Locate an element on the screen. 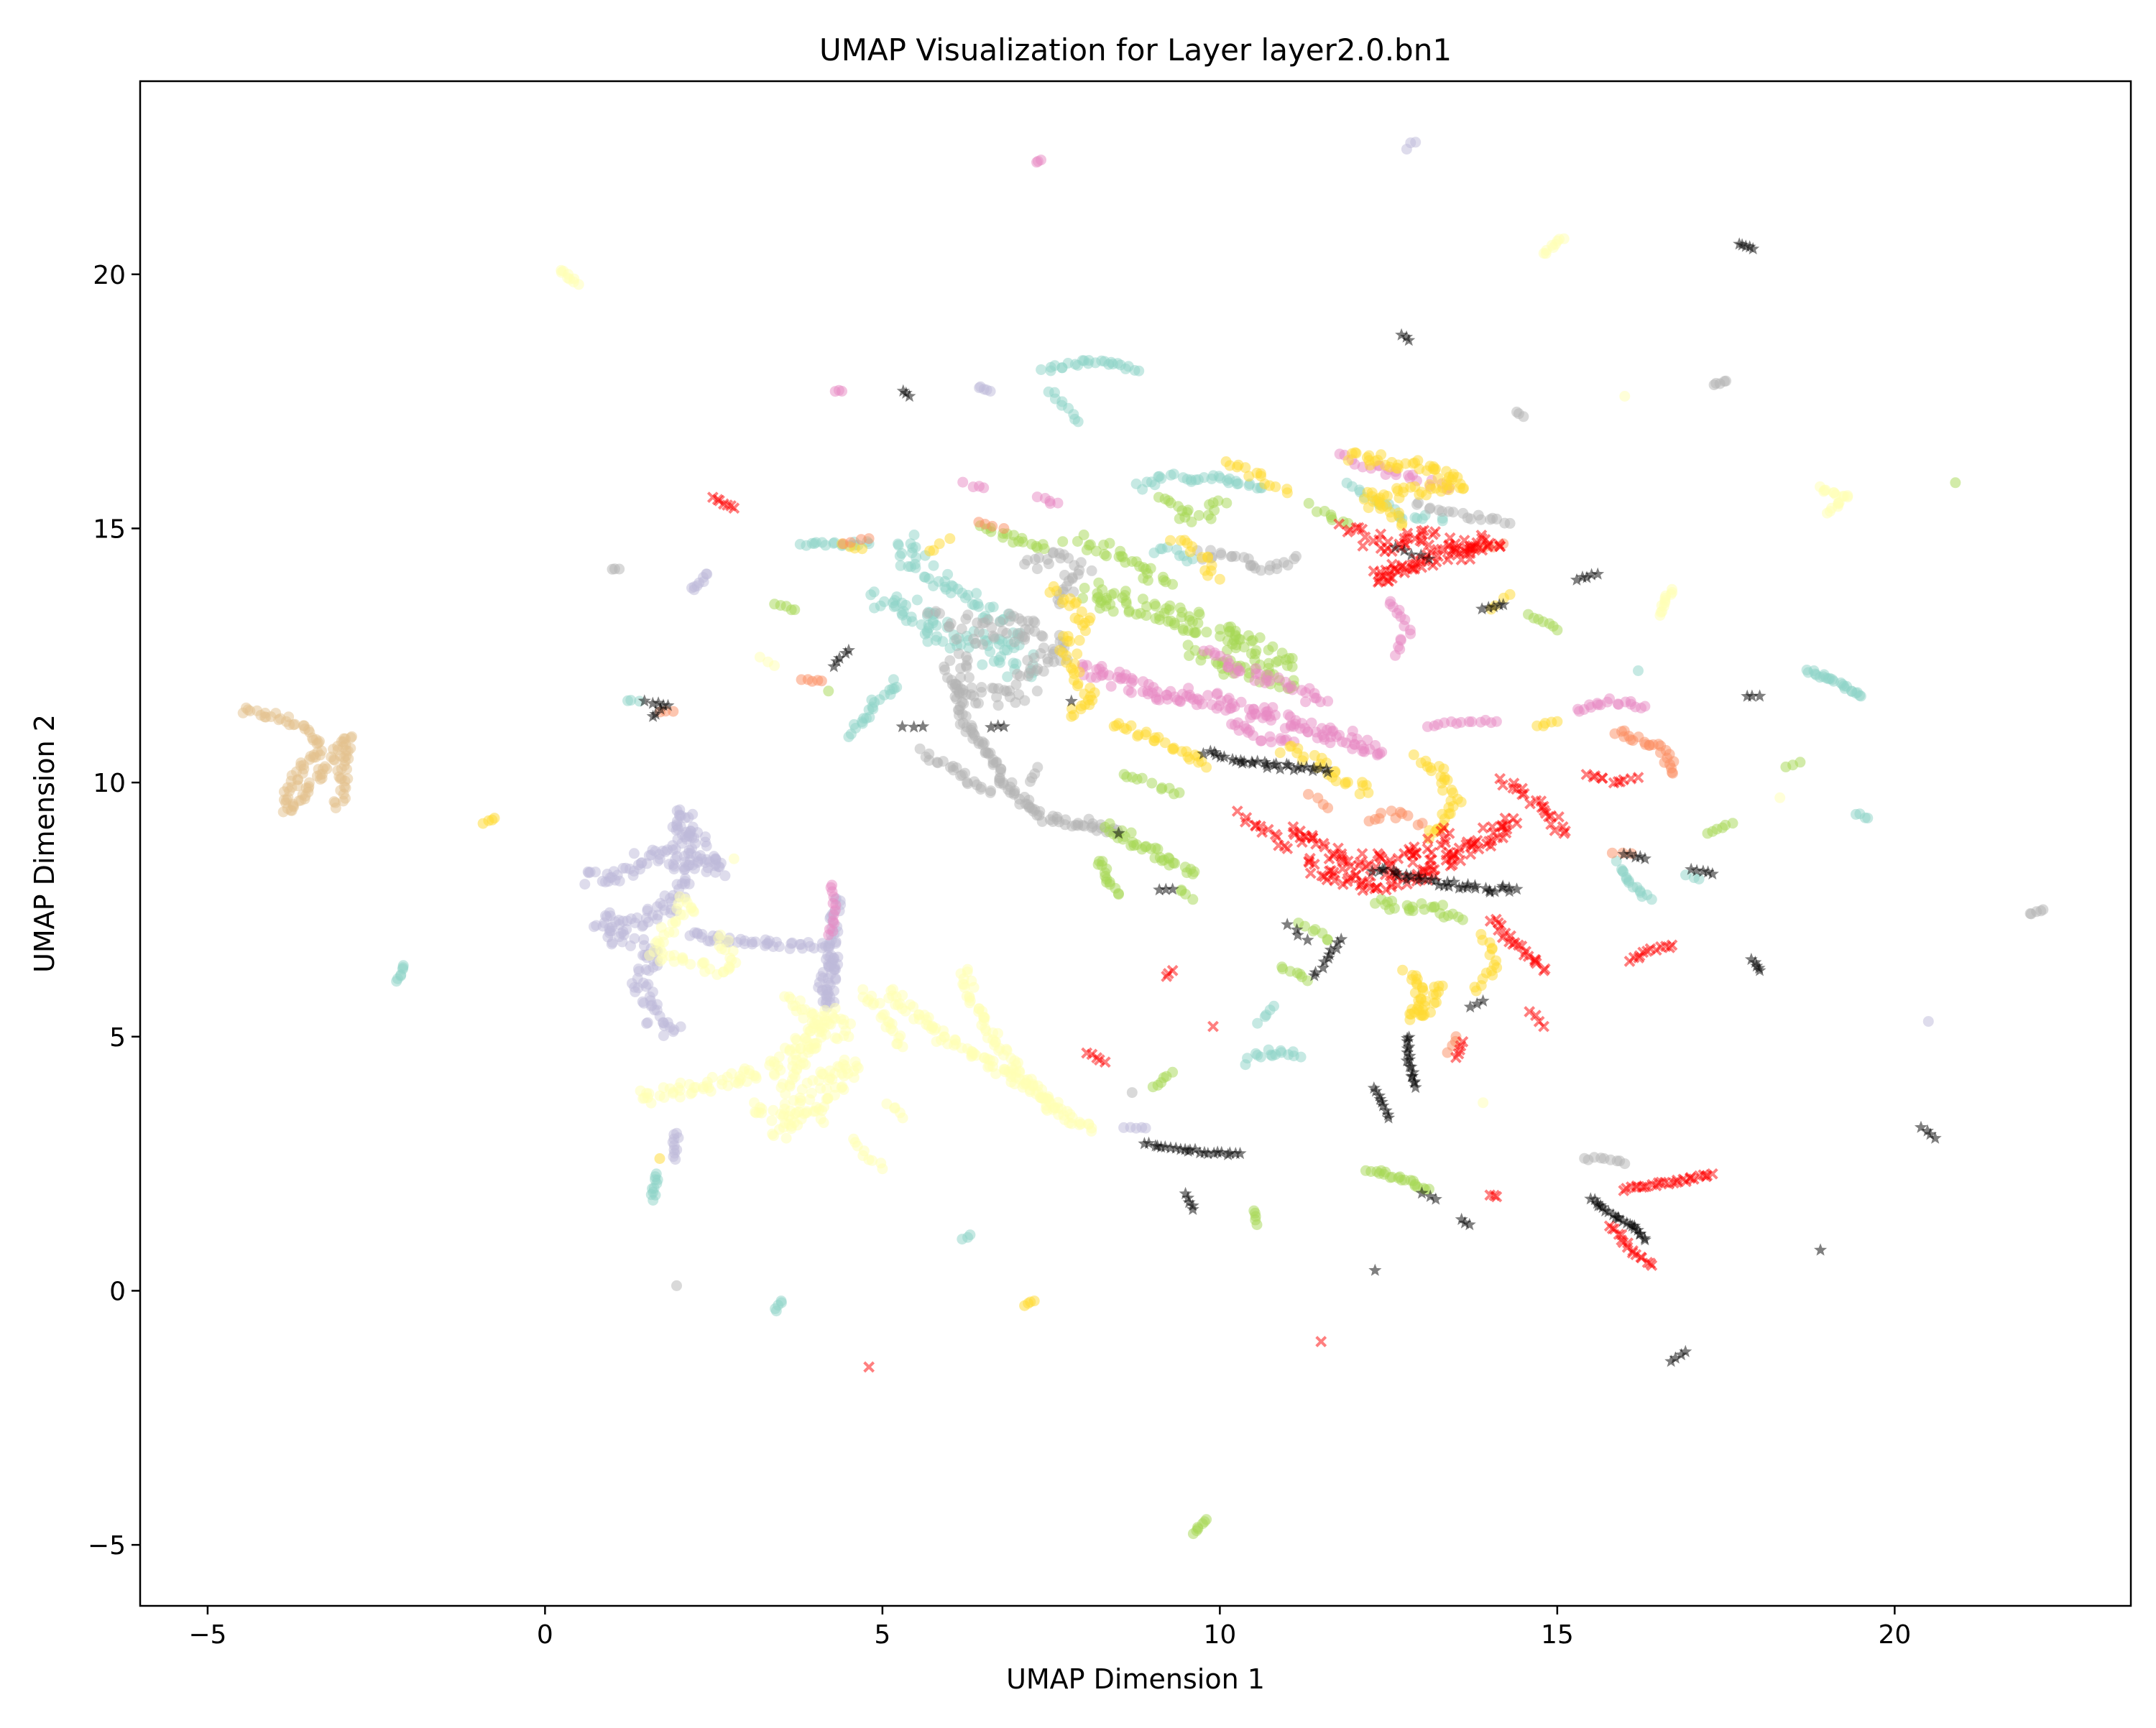 The height and width of the screenshot is (1728, 2156). x-tick-label: 20 is located at coordinates (1894, 1635).